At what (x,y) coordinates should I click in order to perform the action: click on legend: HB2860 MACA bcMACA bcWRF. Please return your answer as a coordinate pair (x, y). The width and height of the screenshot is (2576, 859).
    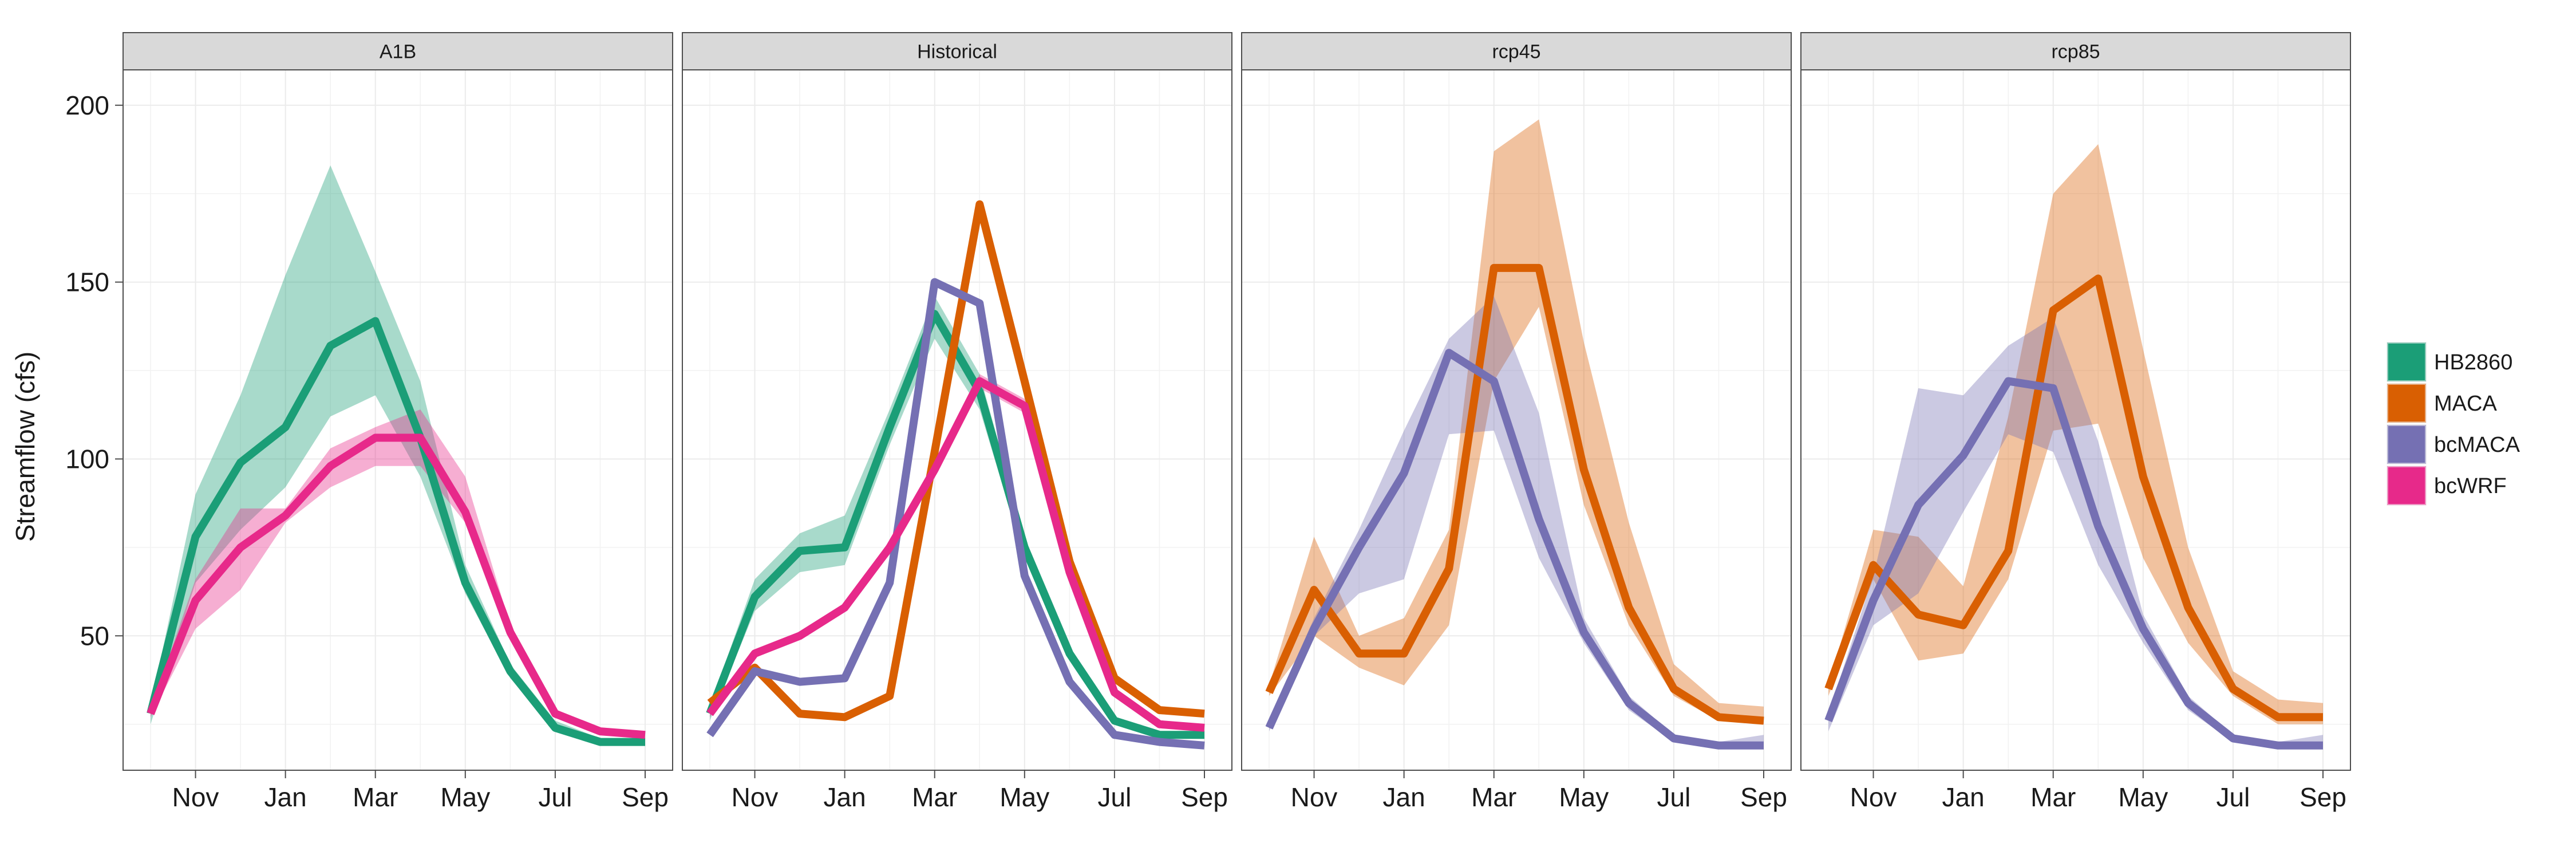
    Looking at the image, I should click on (2452, 424).